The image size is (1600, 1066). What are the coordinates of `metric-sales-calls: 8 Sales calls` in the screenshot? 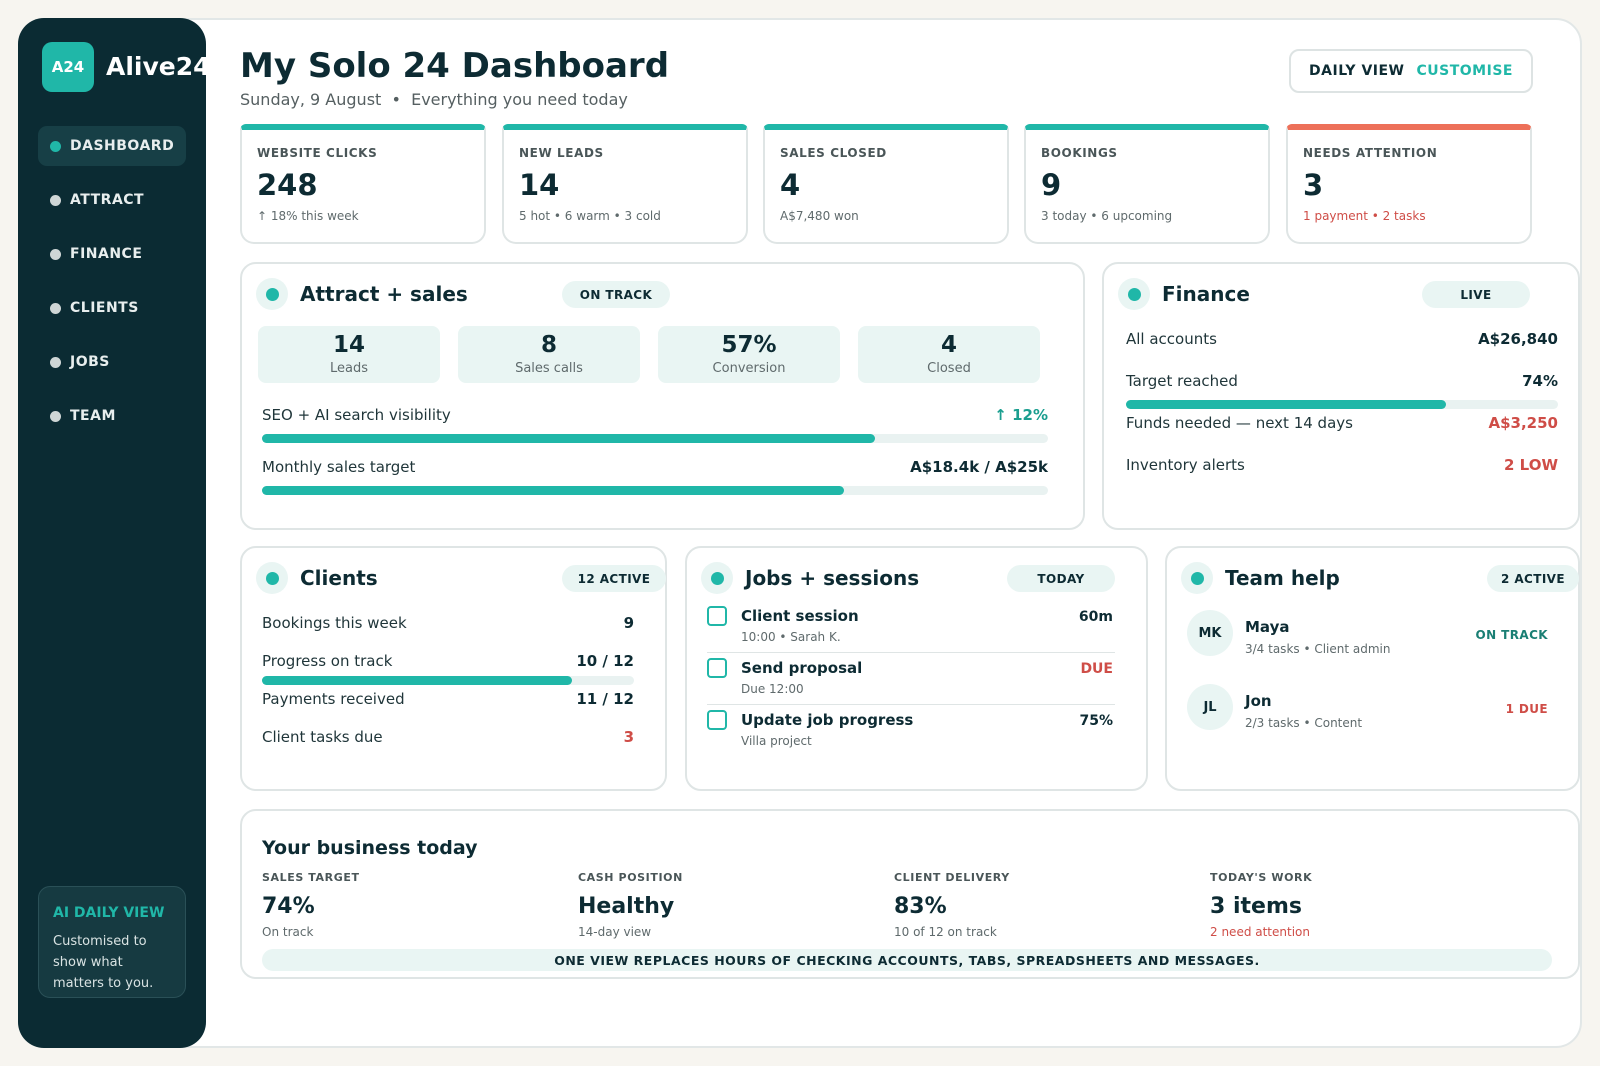 It's located at (549, 354).